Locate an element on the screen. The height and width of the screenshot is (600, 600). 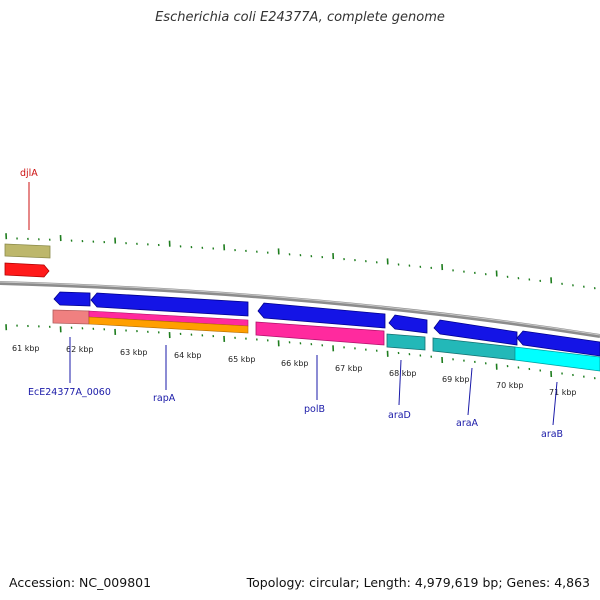
djlA-feature-red is located at coordinates (27, 270).